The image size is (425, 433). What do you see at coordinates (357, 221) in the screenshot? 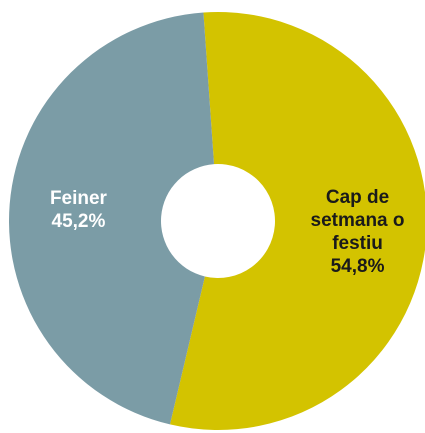
I see `category-label: Cap de setmana o festiu` at bounding box center [357, 221].